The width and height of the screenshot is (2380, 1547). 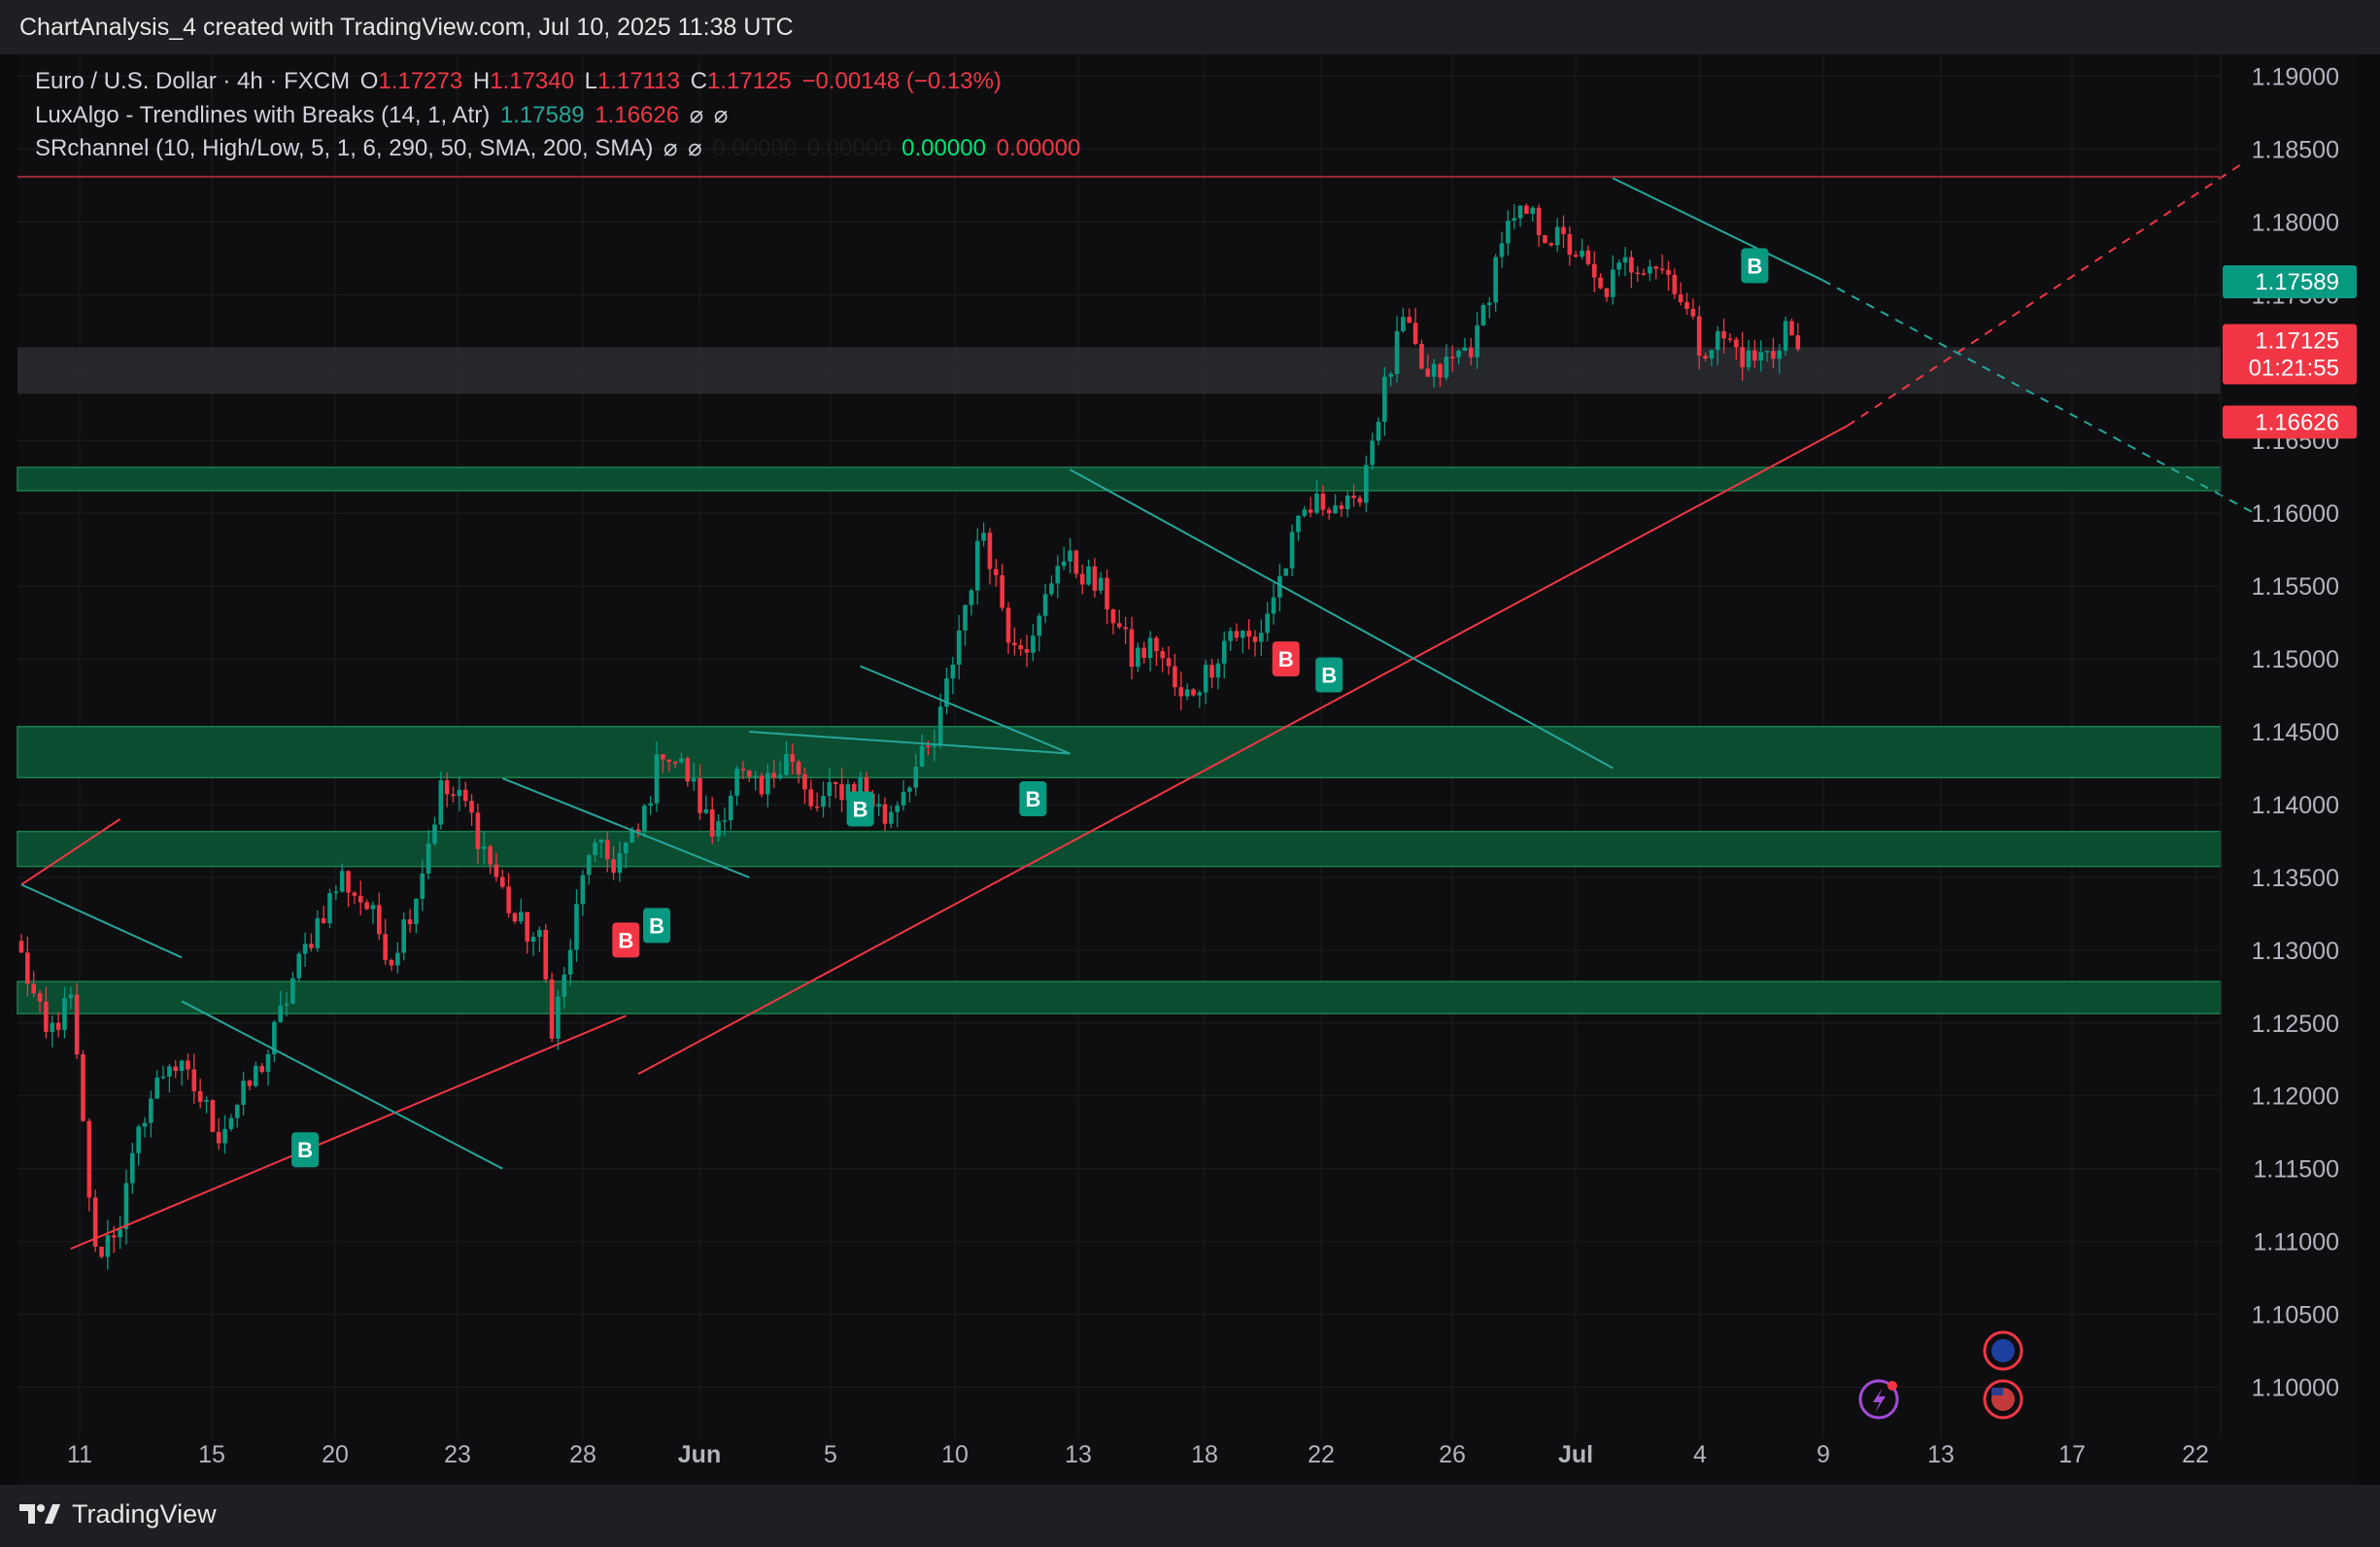 I want to click on legend-open-value: 1.17273, so click(x=420, y=81).